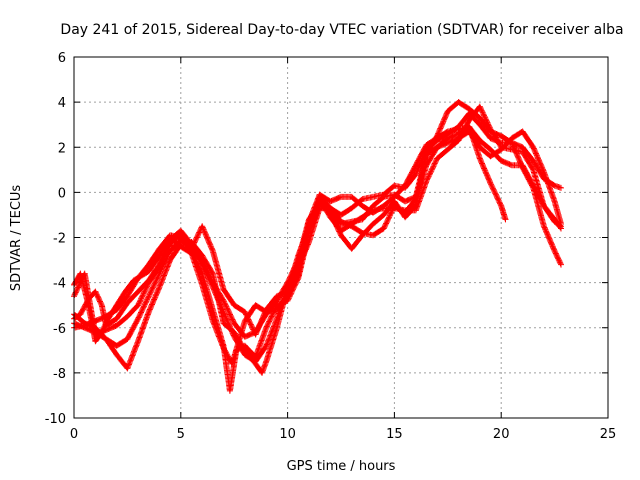 The image size is (640, 480). I want to click on y-tick-label: 0, so click(62, 193).